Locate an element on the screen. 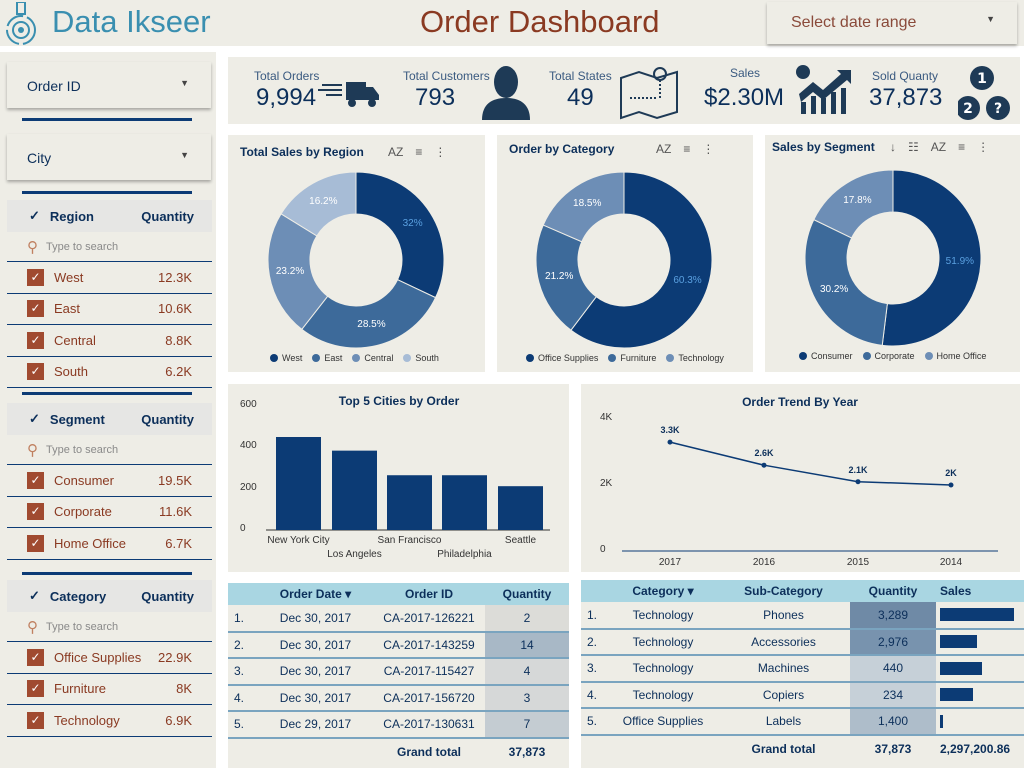  filter-title: Region is located at coordinates (71, 216).